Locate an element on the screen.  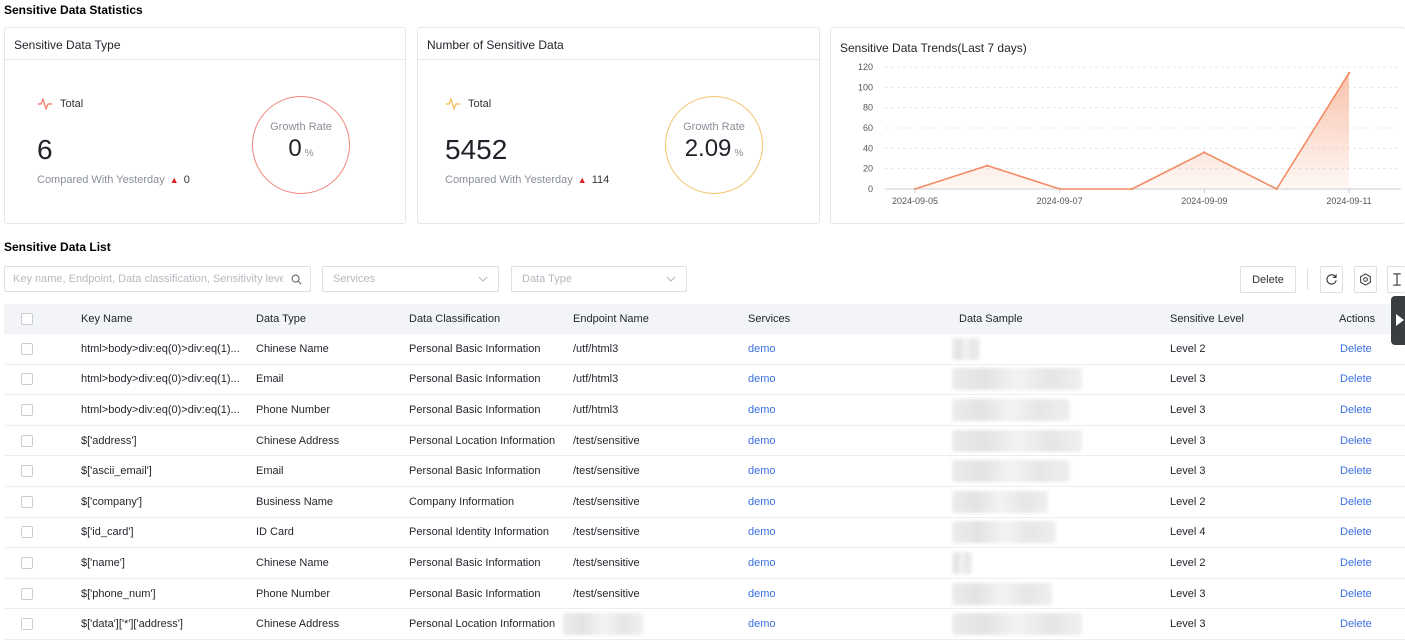
x-tick-label: 2024-09-11 is located at coordinates (1348, 201).